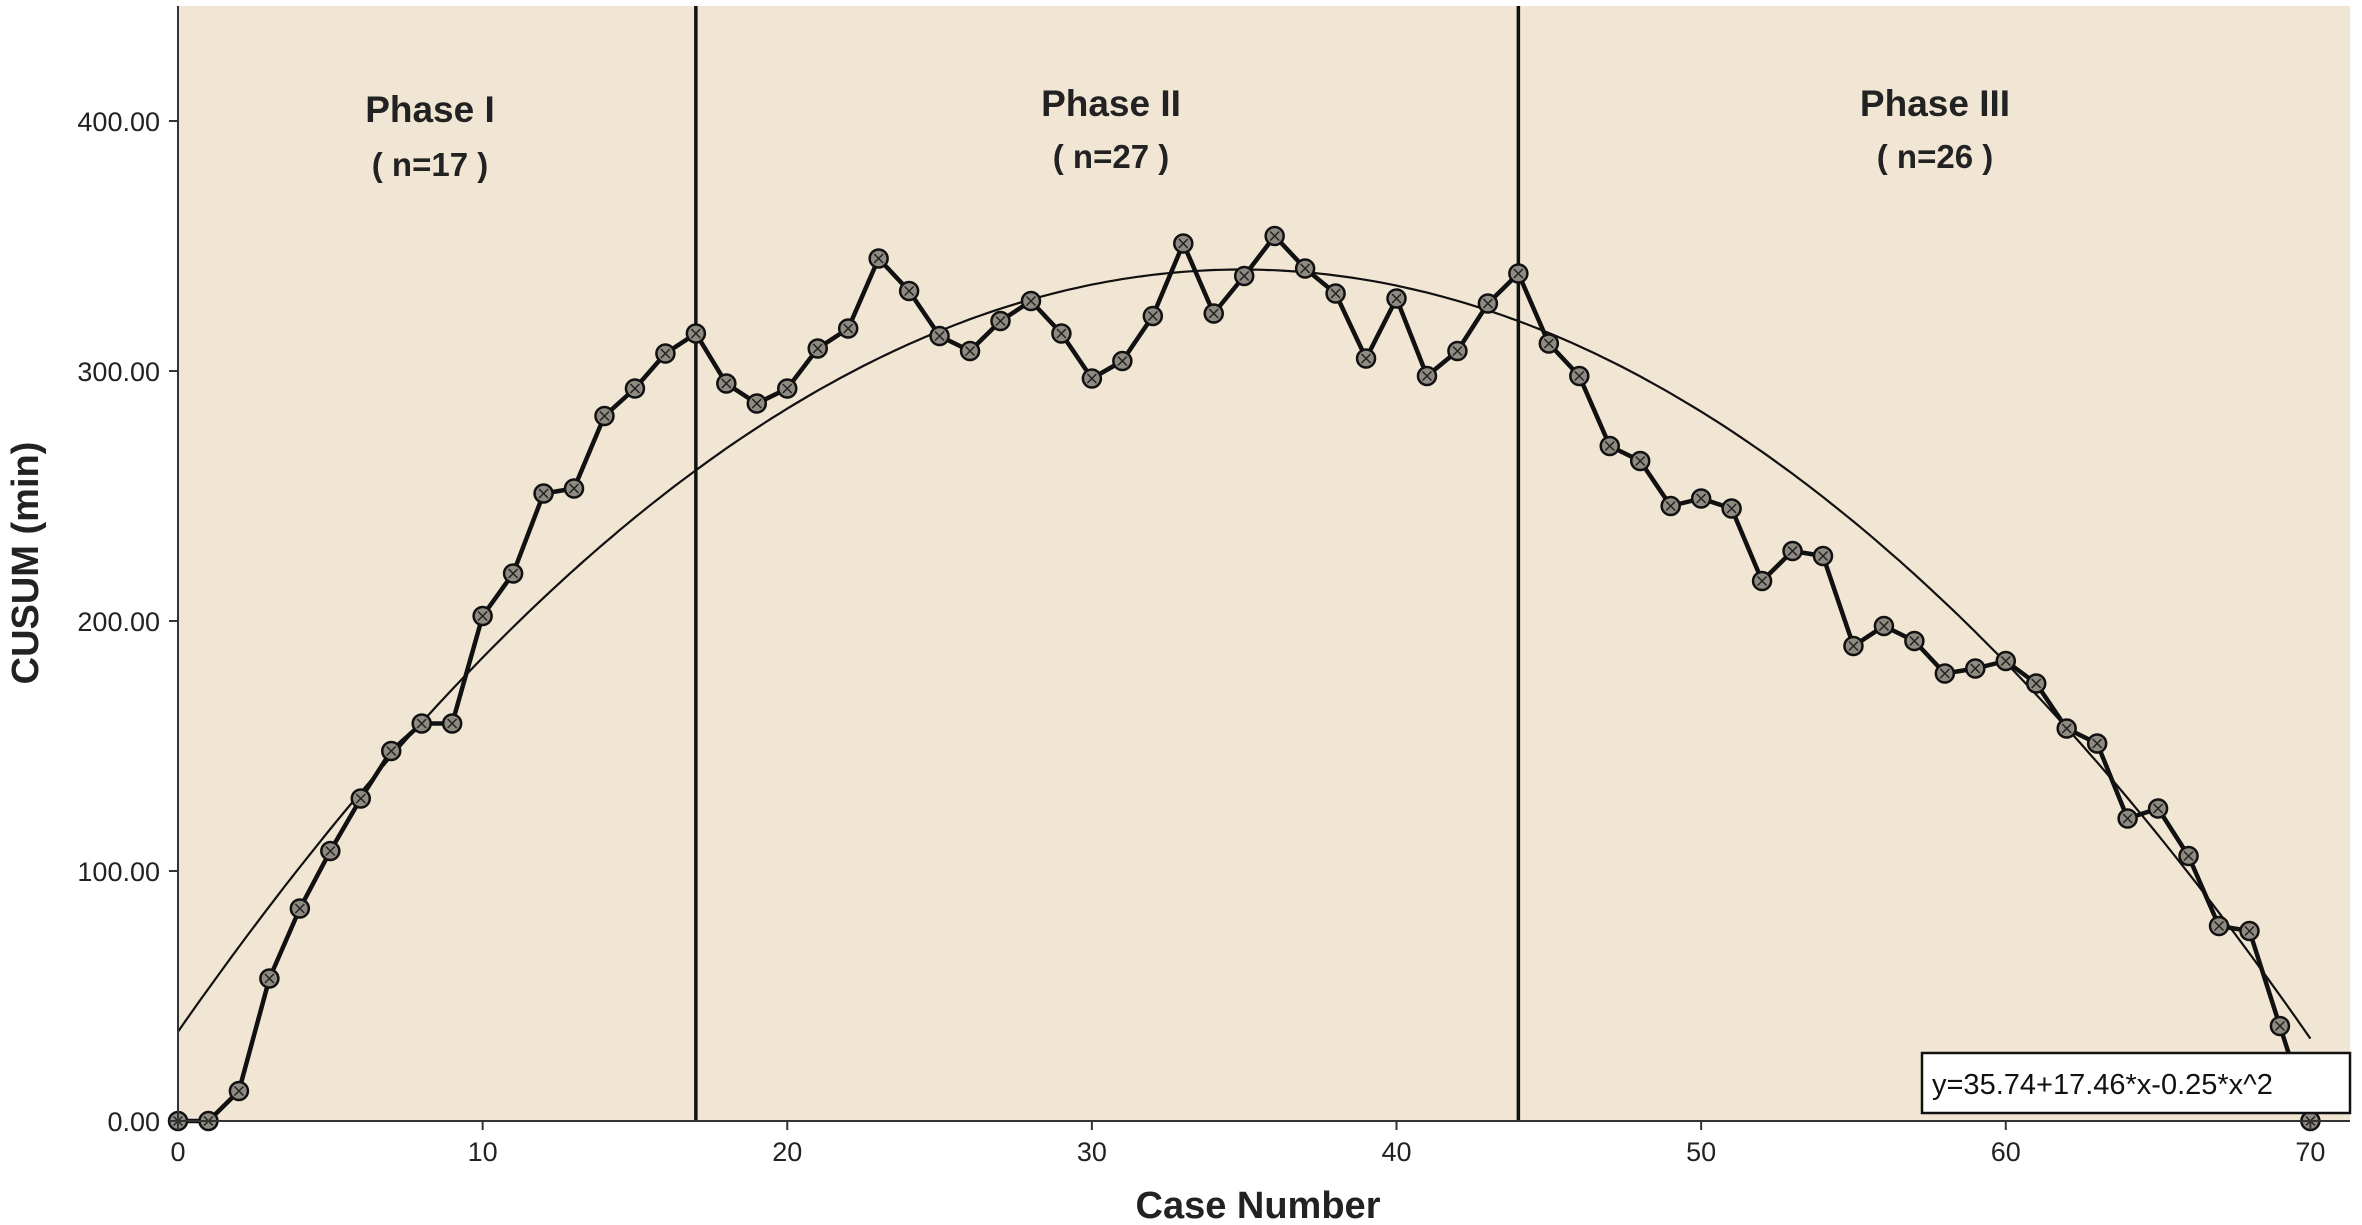  What do you see at coordinates (1935, 156) in the screenshot?
I see `phase-3-count: ( n=26 )` at bounding box center [1935, 156].